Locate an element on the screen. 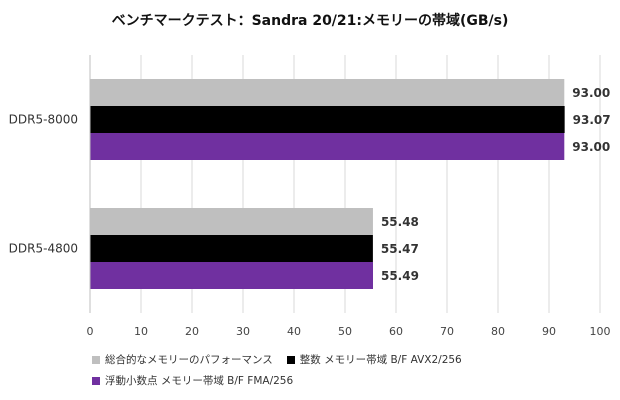  legend-label: 総合的なメモリーのパフォーマンス is located at coordinates (189, 360).